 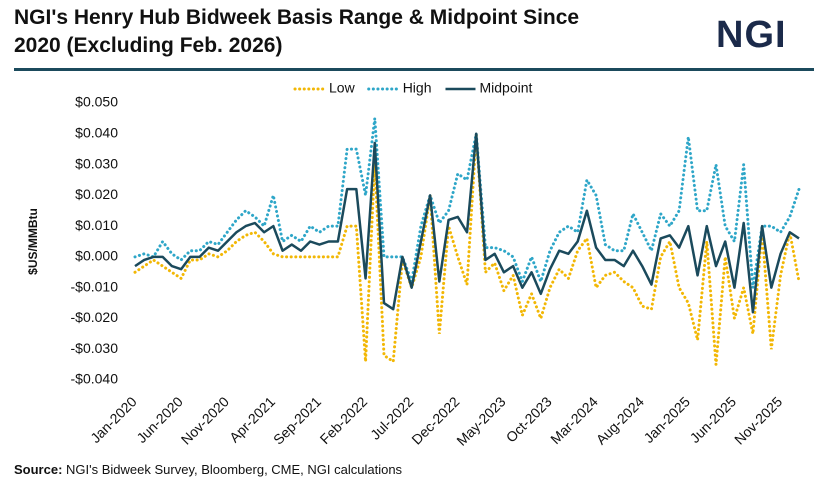 I want to click on y-tick-label: $0.040, so click(x=96, y=132).